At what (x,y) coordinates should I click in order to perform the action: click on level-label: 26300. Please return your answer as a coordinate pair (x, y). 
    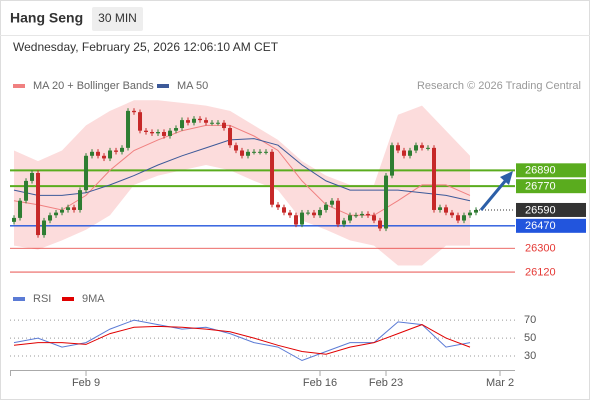
    Looking at the image, I should click on (540, 249).